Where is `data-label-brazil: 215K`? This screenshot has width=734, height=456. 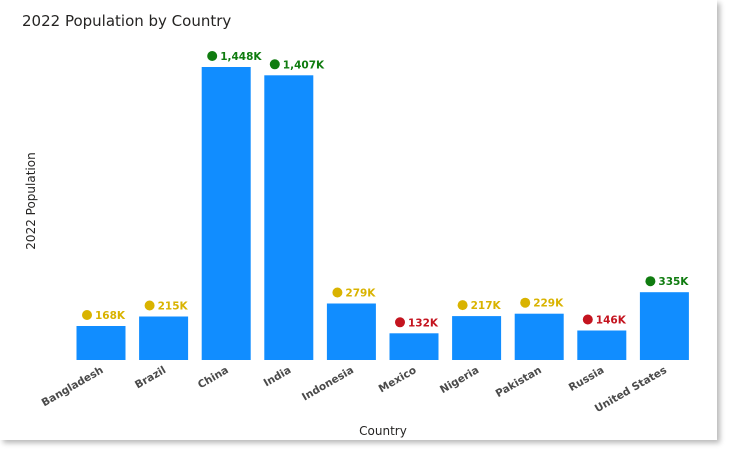 data-label-brazil: 215K is located at coordinates (173, 307).